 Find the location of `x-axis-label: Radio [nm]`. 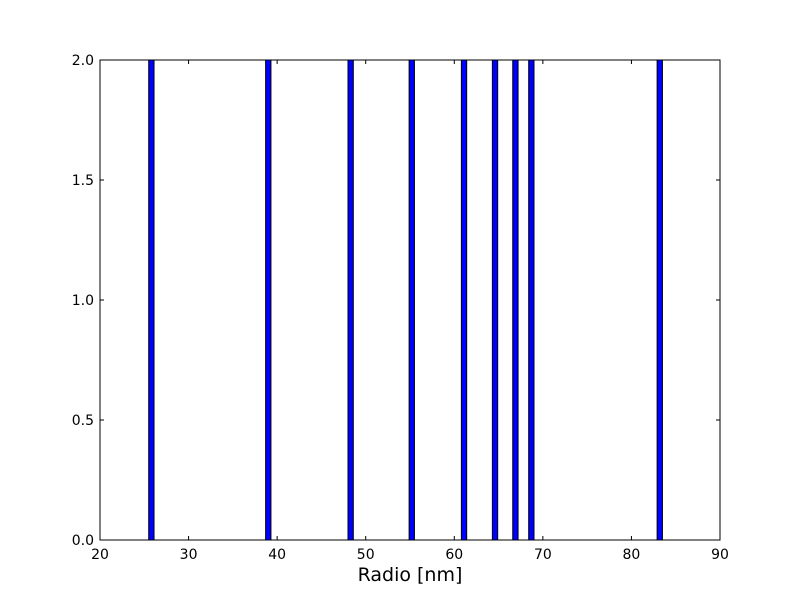

x-axis-label: Radio [nm] is located at coordinates (410, 575).